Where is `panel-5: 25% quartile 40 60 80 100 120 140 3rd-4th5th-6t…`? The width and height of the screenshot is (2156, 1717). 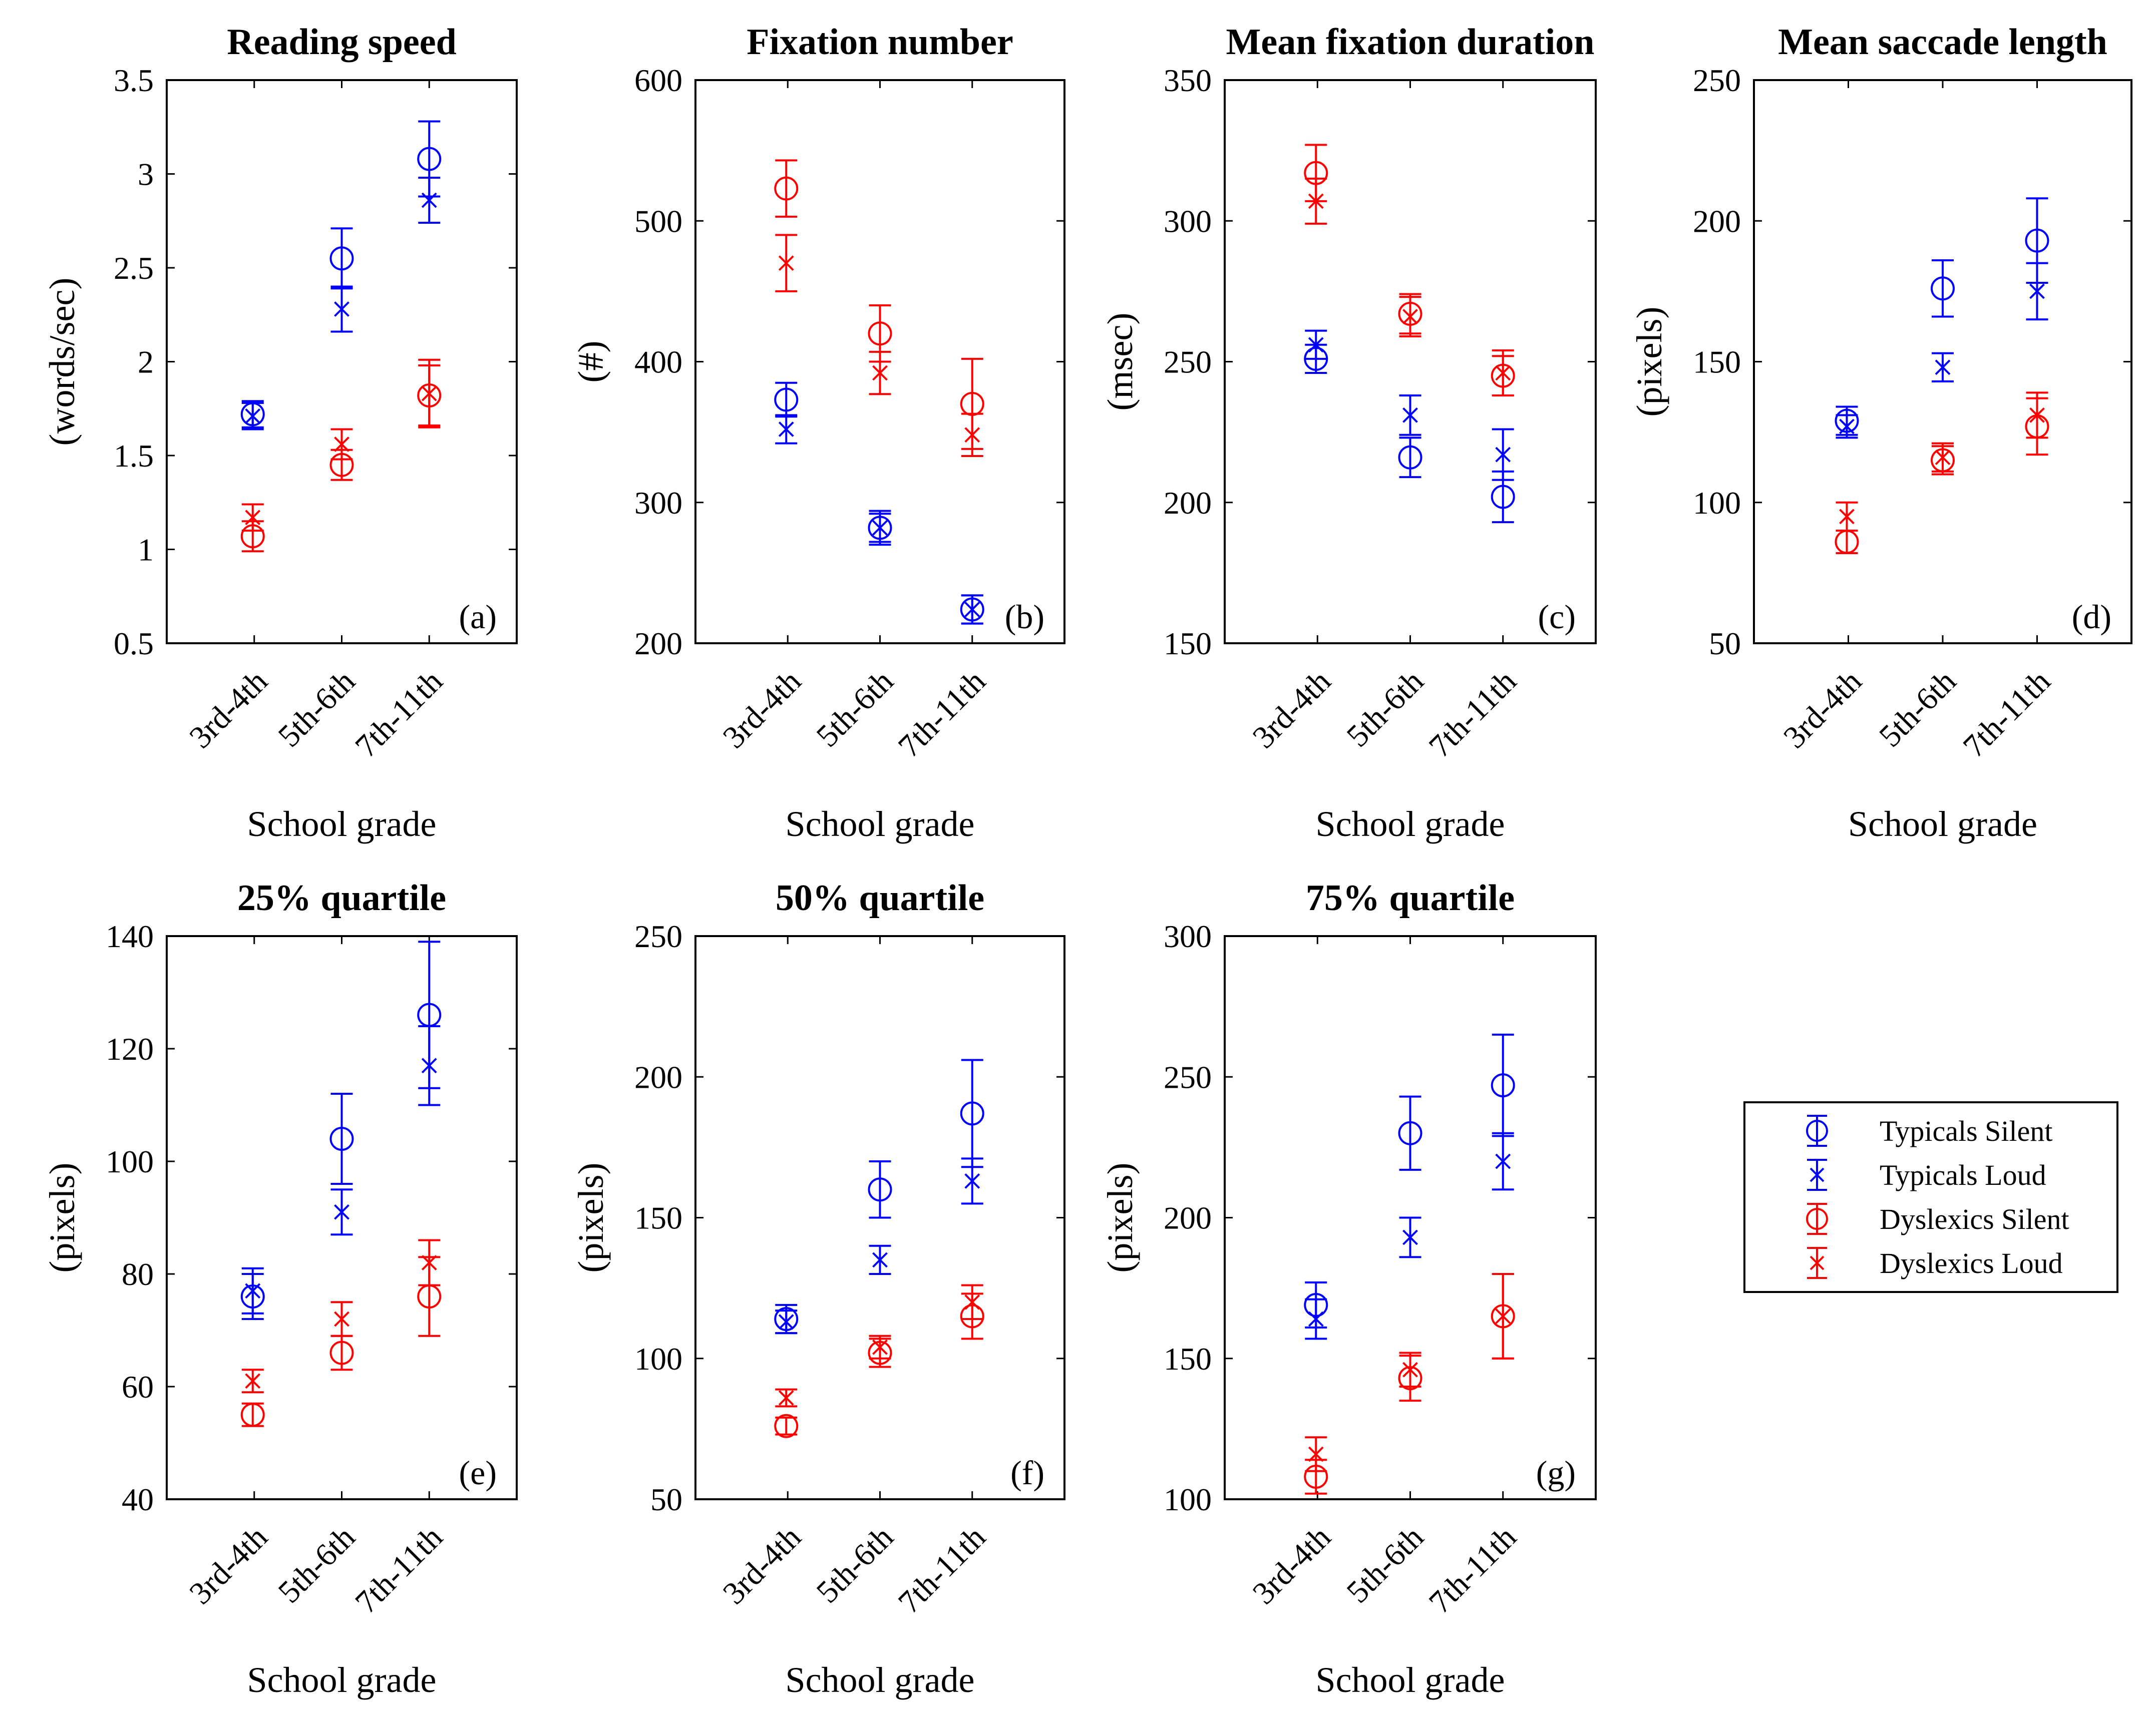 panel-5: 25% quartile 40 60 80 100 120 140 3rd-4th5th-6t… is located at coordinates (280, 1289).